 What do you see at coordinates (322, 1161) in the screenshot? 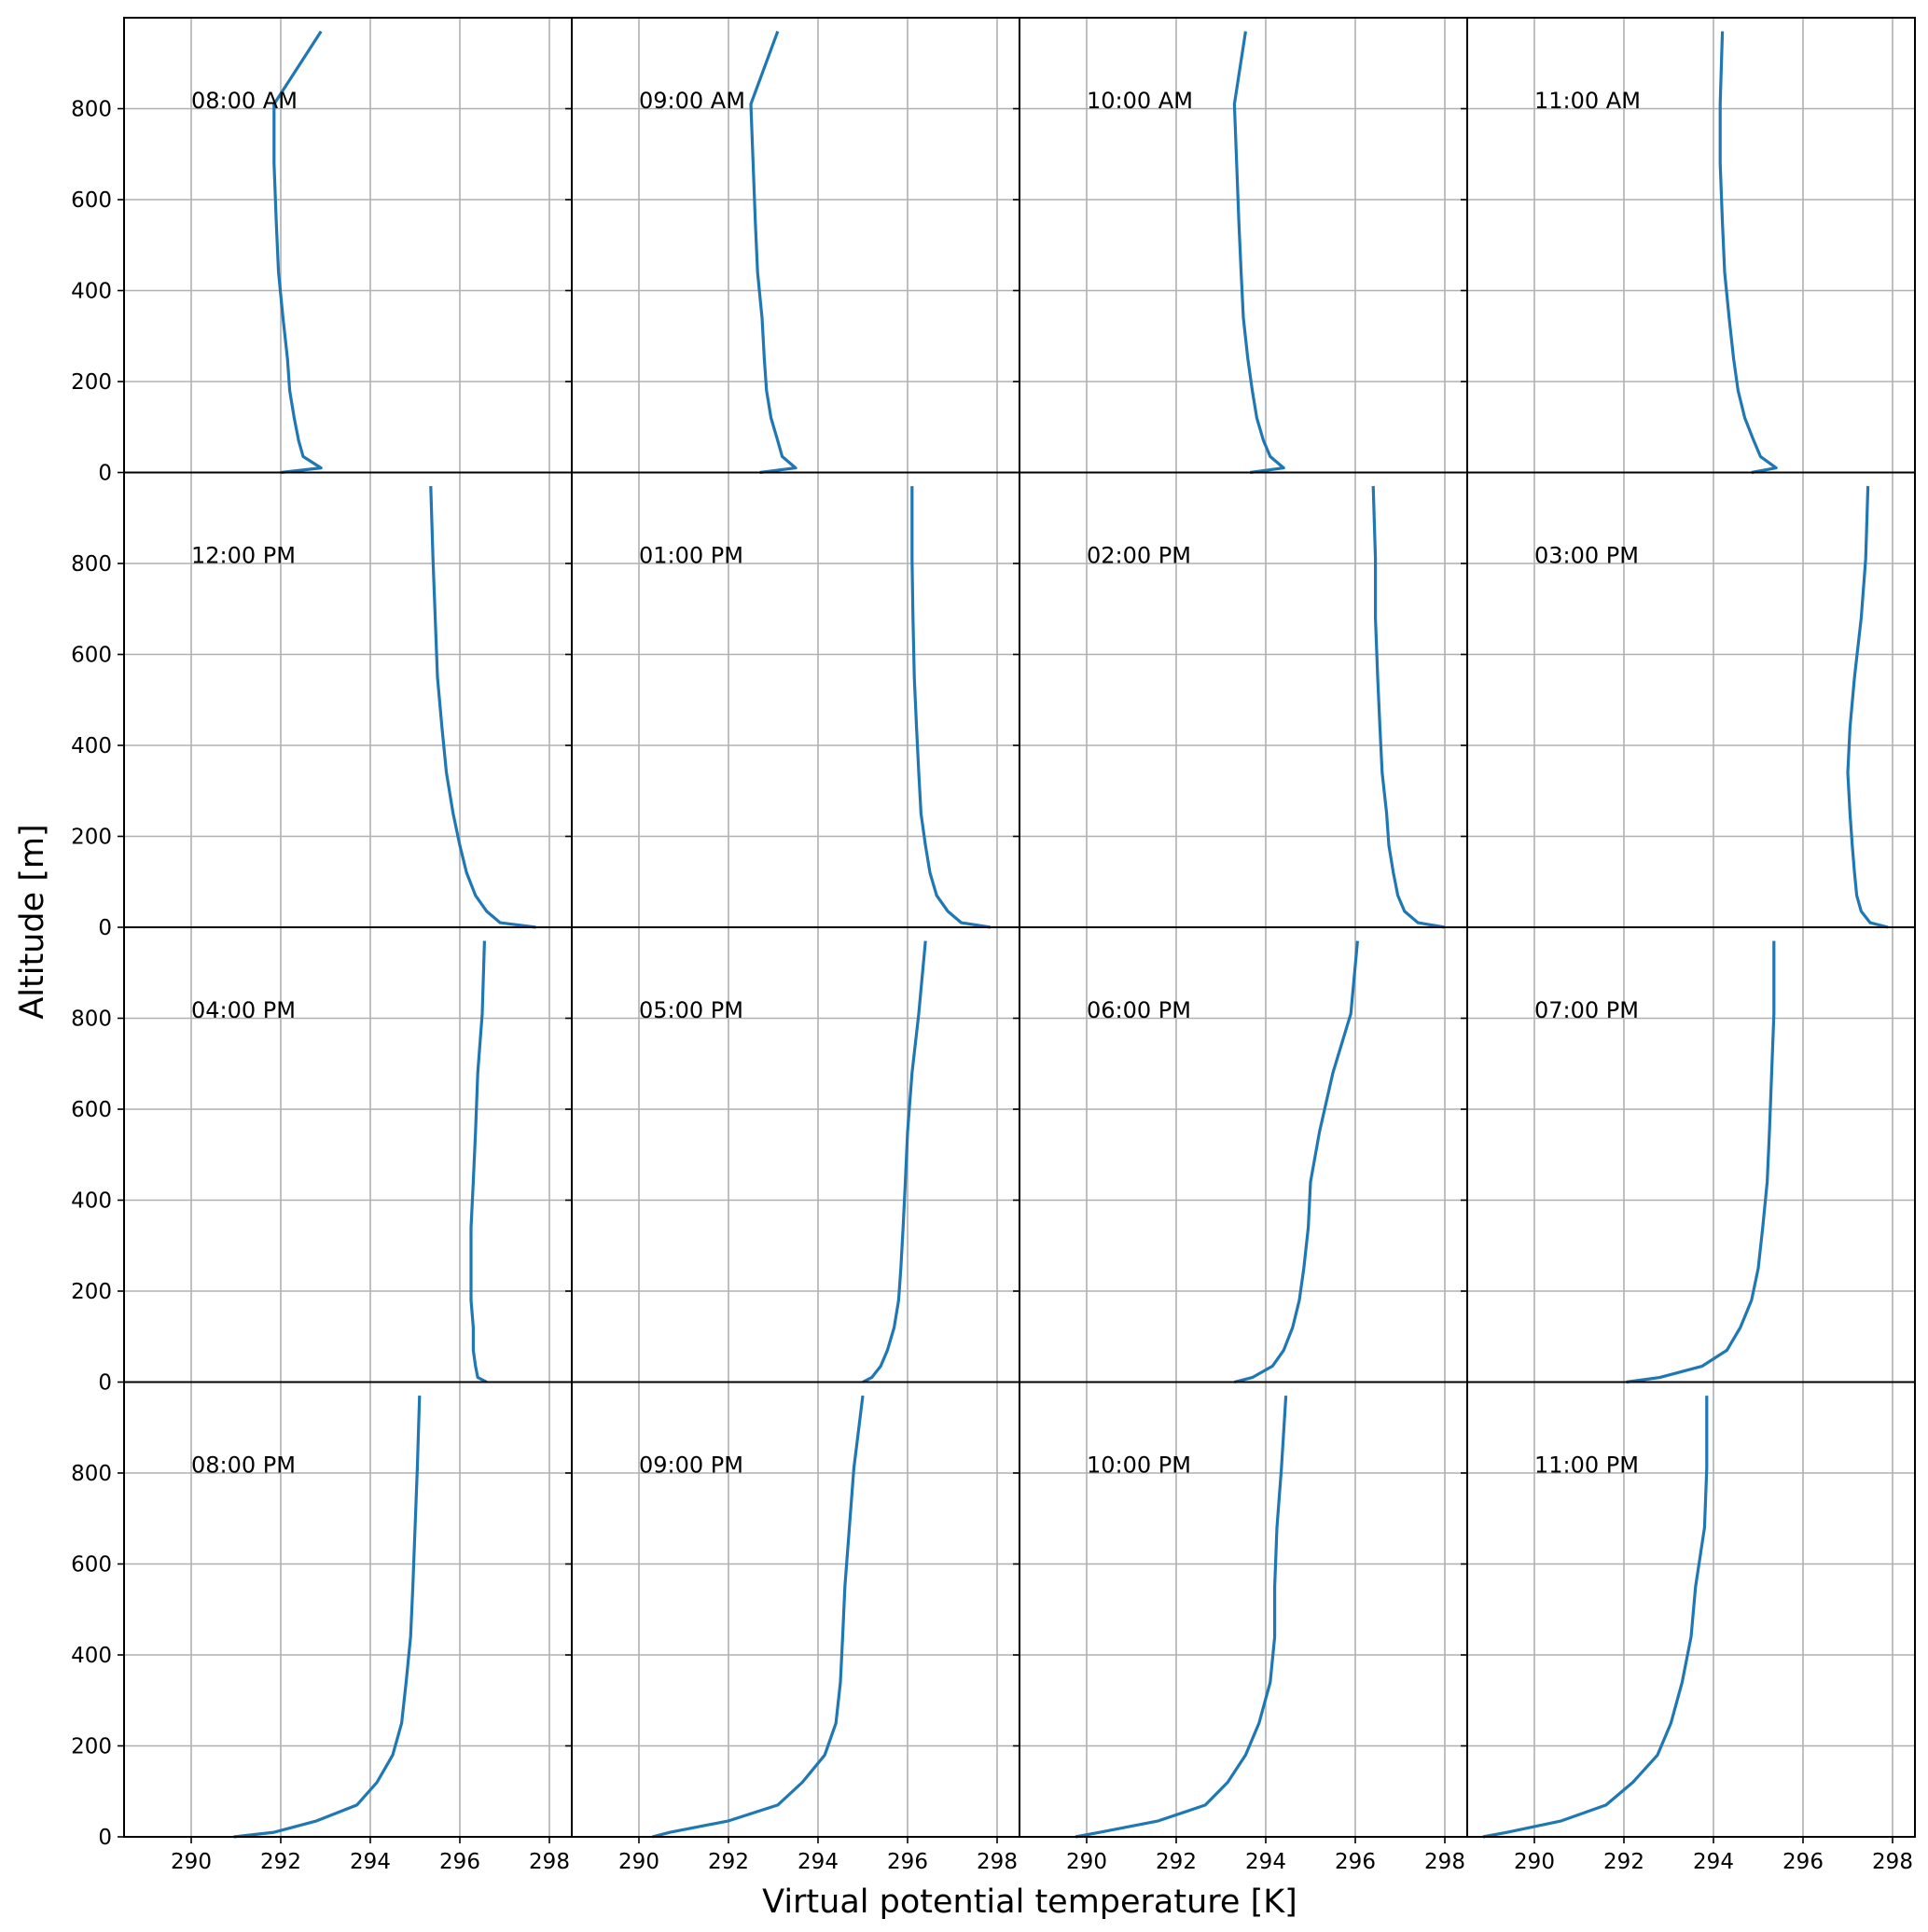
I see `panel-9: 04:00 PM 0 200 400 600 800` at bounding box center [322, 1161].